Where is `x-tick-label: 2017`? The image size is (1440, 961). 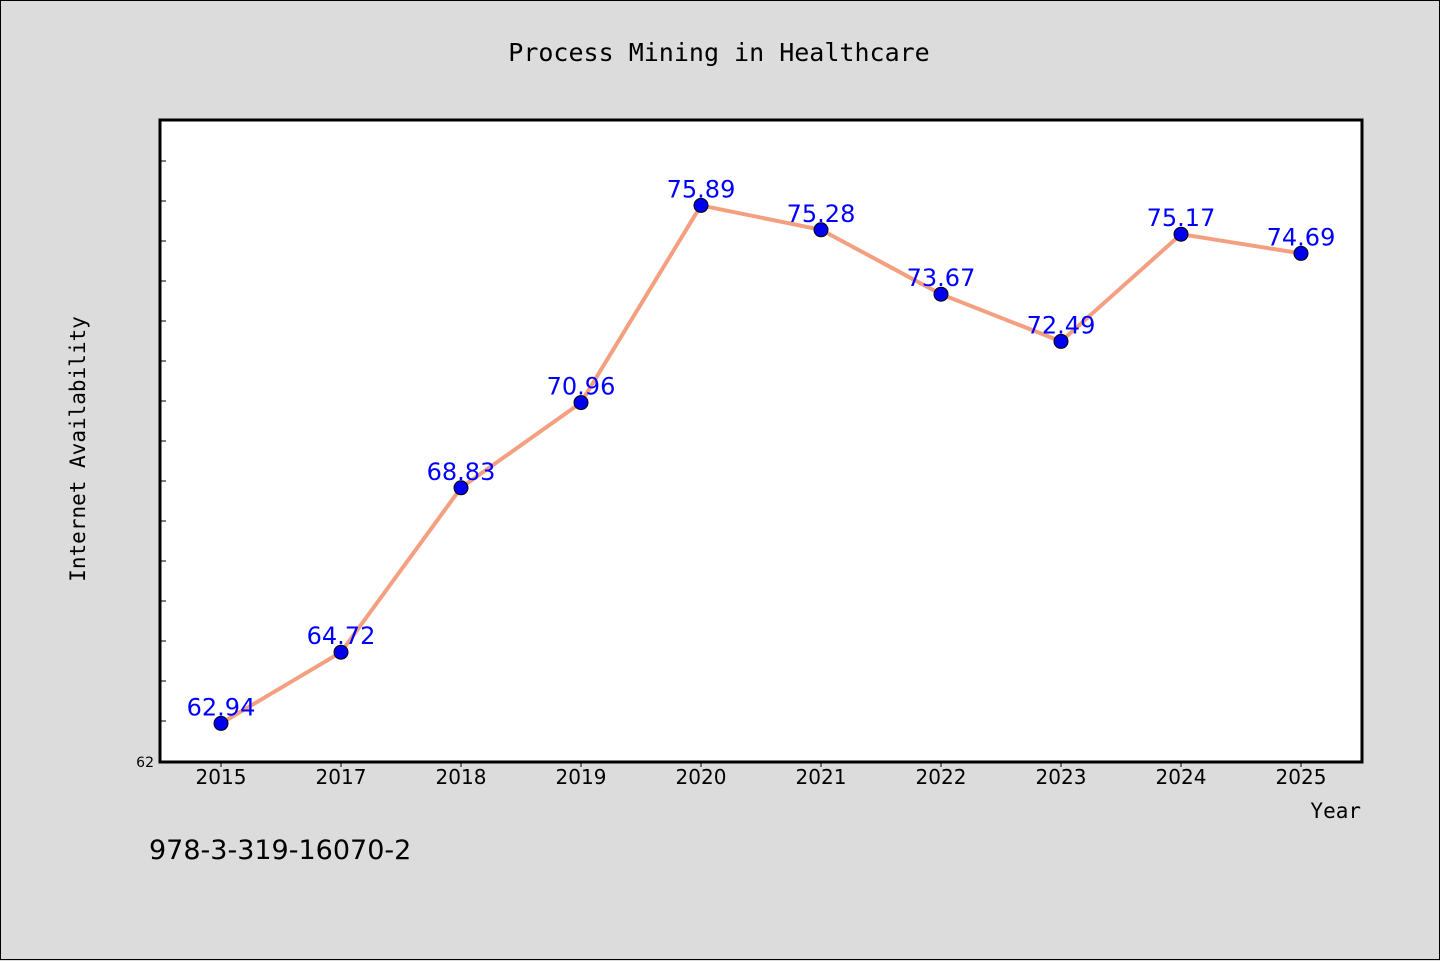
x-tick-label: 2017 is located at coordinates (341, 777).